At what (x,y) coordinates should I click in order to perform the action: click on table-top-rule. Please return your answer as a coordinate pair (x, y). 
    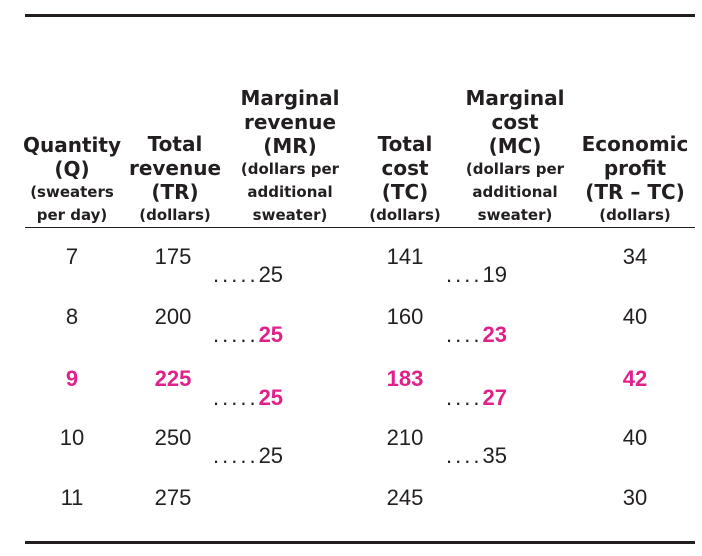
    Looking at the image, I should click on (360, 15).